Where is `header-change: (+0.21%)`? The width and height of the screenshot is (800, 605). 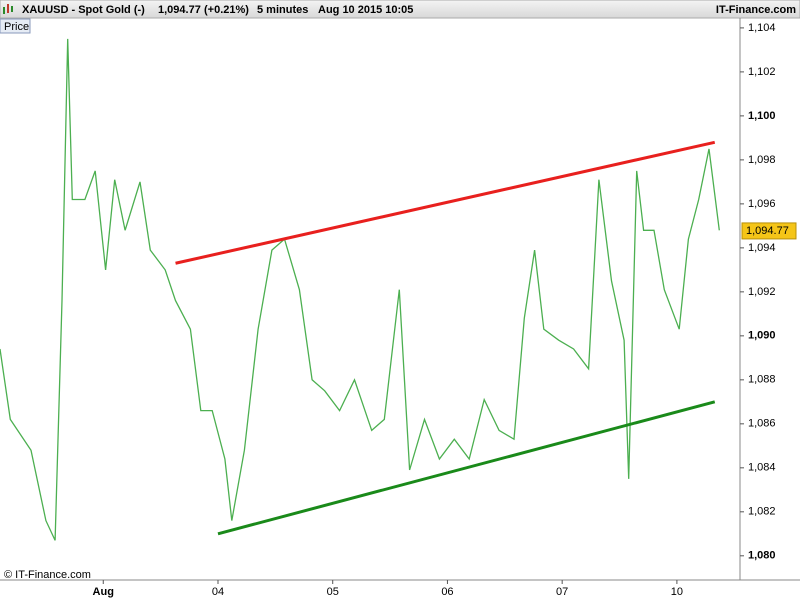 header-change: (+0.21%) is located at coordinates (226, 10).